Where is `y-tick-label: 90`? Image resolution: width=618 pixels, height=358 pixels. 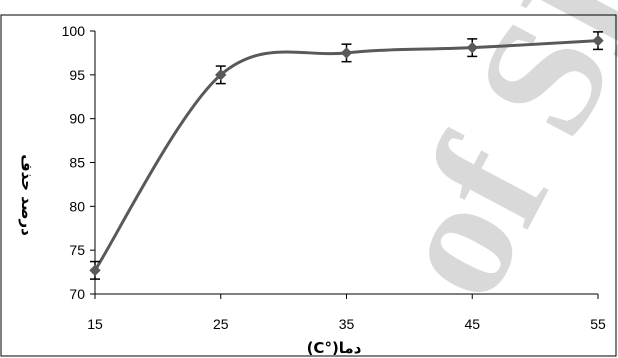 y-tick-label: 90 is located at coordinates (77, 119).